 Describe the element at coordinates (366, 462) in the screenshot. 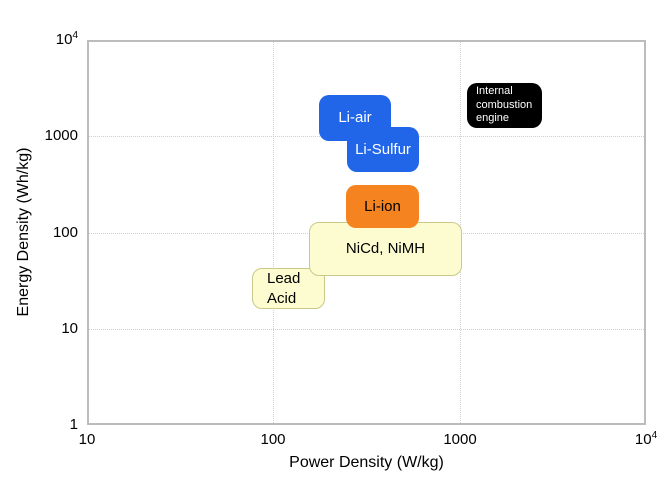

I see `x-axis-label: Power Density (W/kg)` at that location.